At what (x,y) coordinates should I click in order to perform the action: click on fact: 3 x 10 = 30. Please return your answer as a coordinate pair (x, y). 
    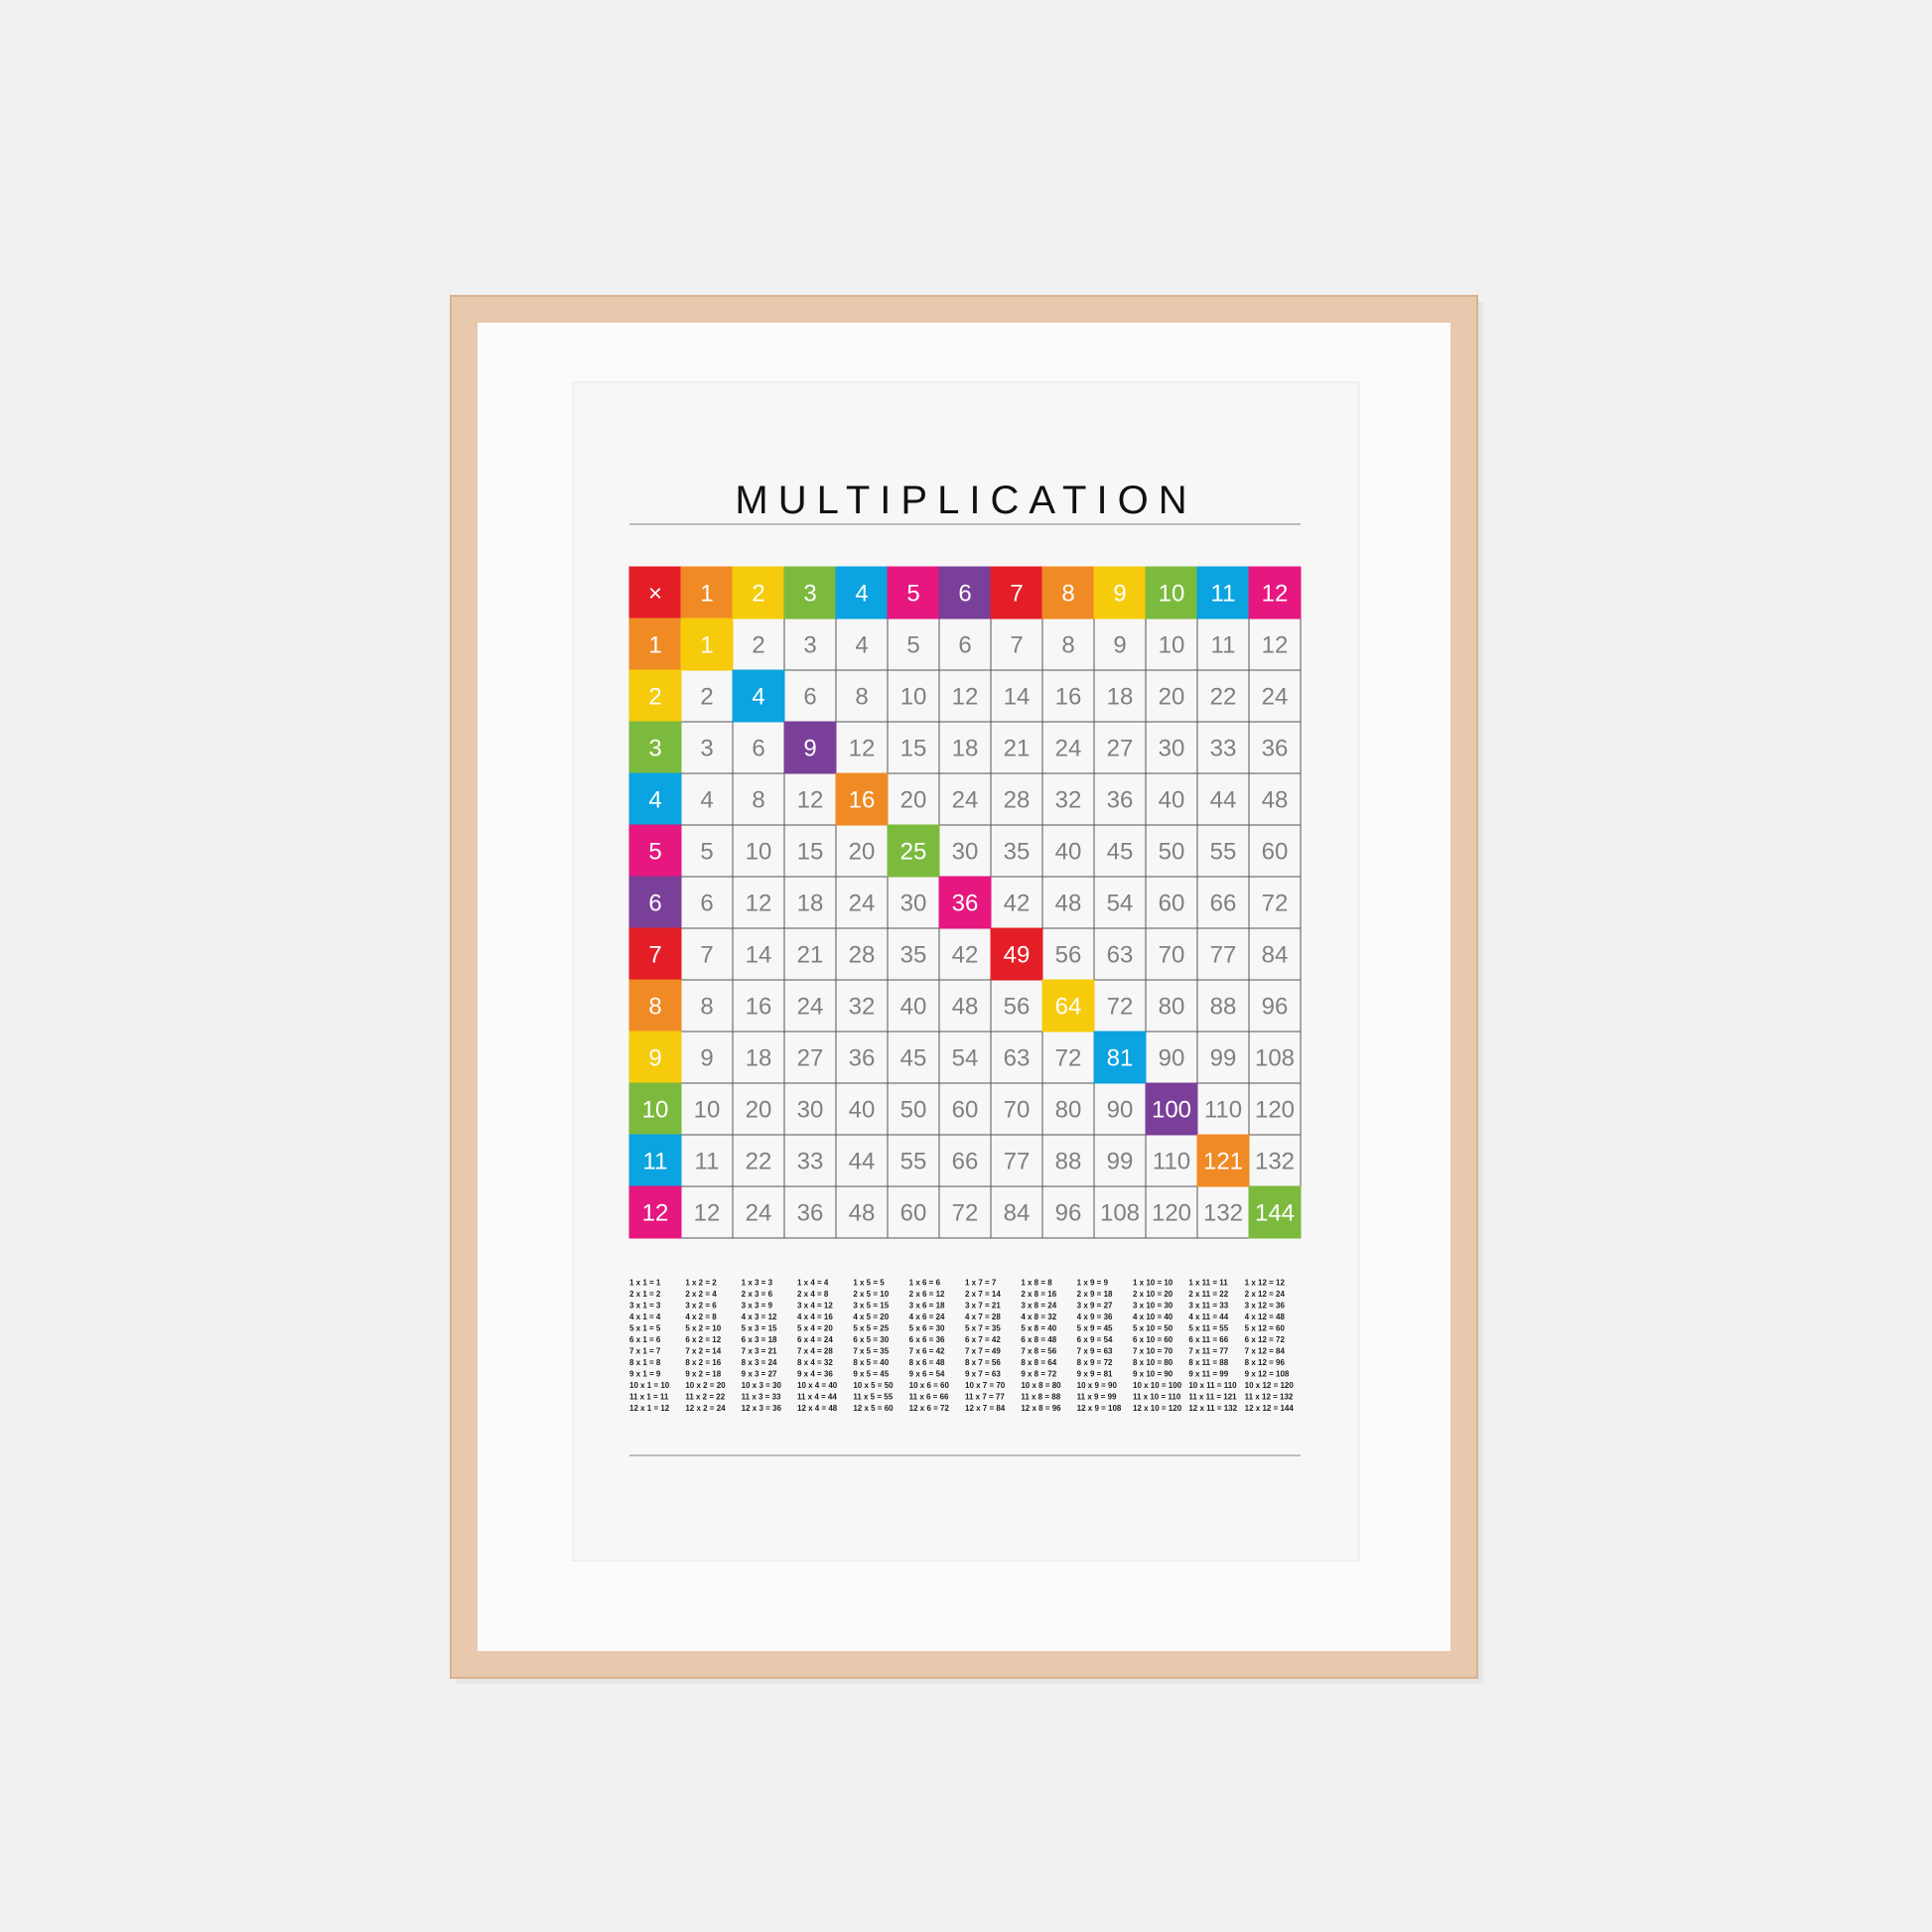
    Looking at the image, I should click on (1153, 1306).